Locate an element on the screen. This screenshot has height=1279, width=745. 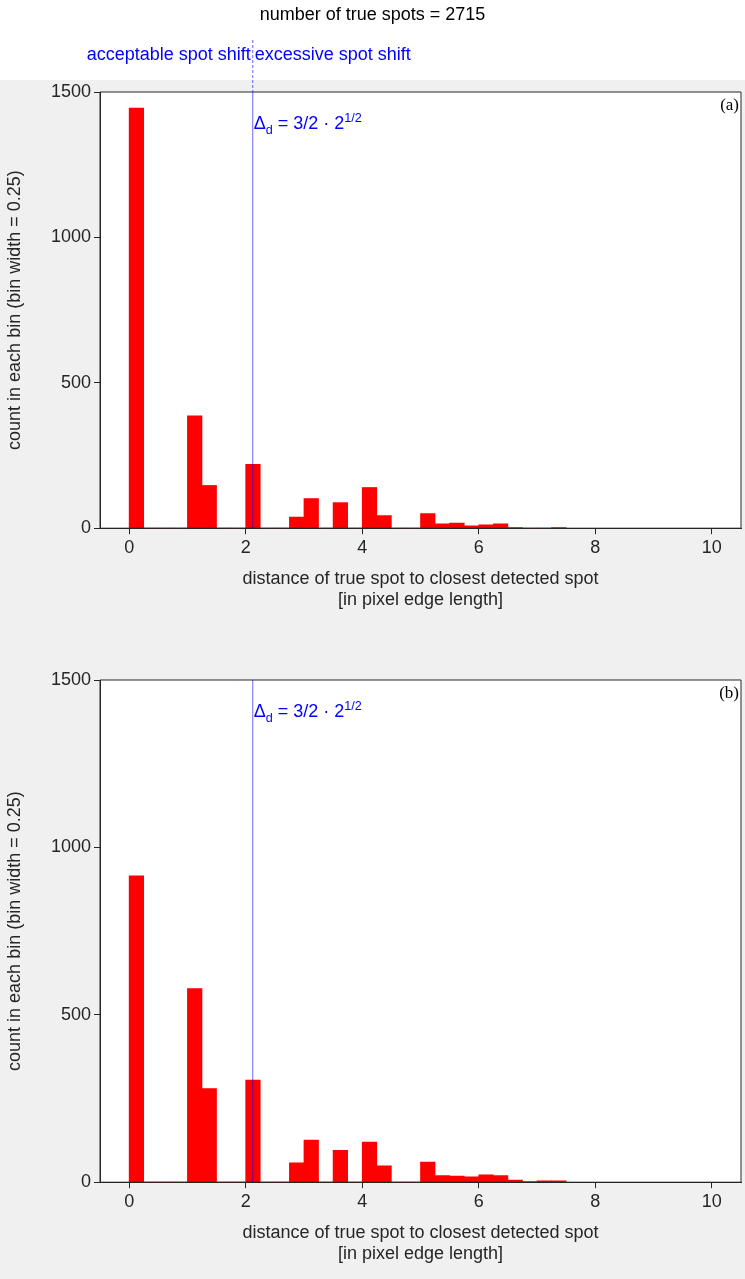
annotation: (a) is located at coordinates (729, 104).